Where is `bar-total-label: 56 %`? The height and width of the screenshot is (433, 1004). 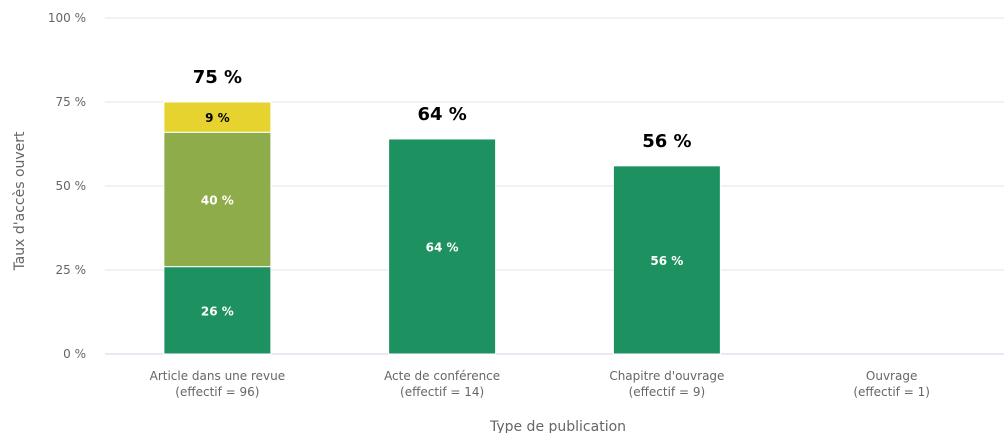 bar-total-label: 56 % is located at coordinates (666, 141).